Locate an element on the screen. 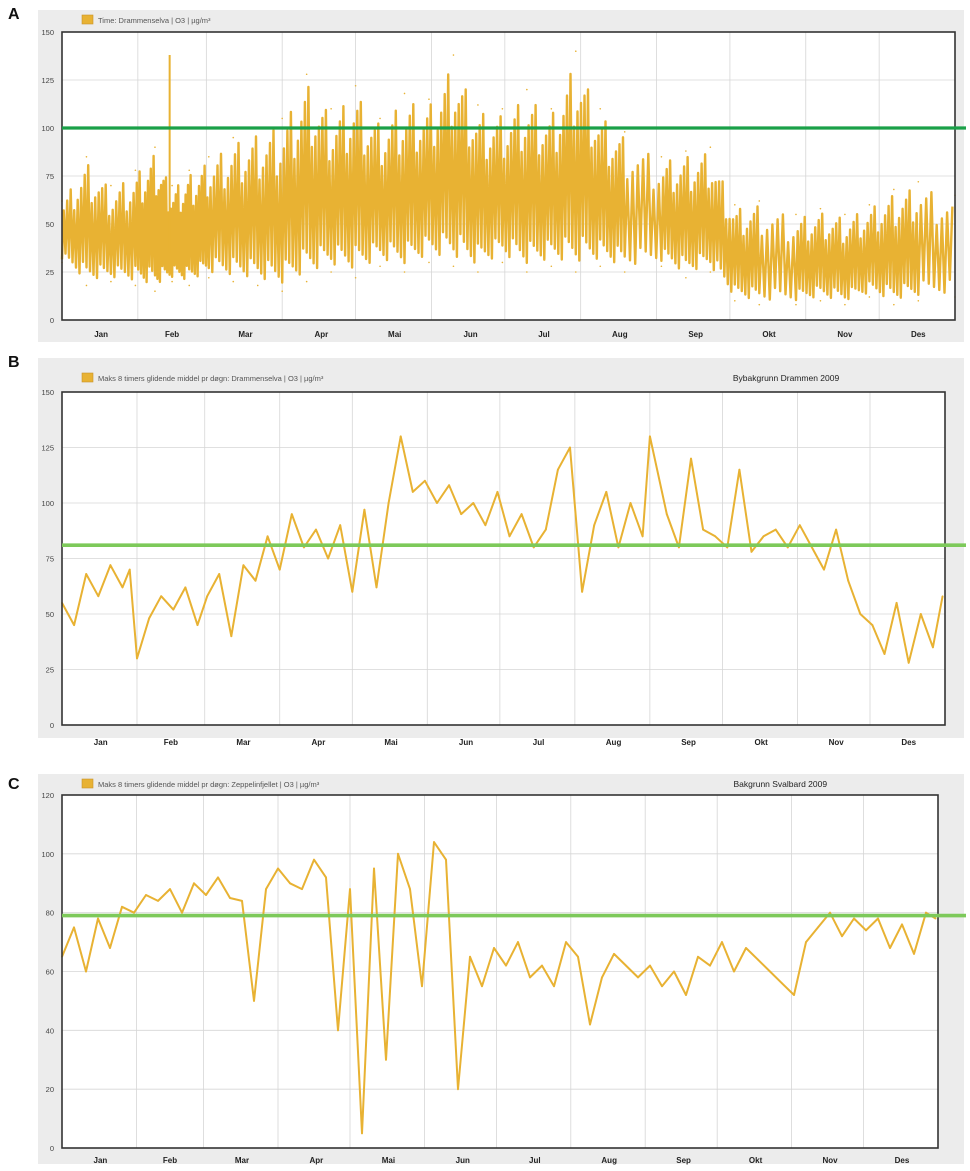 The image size is (970, 1171). x-tick-label: Jan is located at coordinates (101, 334).